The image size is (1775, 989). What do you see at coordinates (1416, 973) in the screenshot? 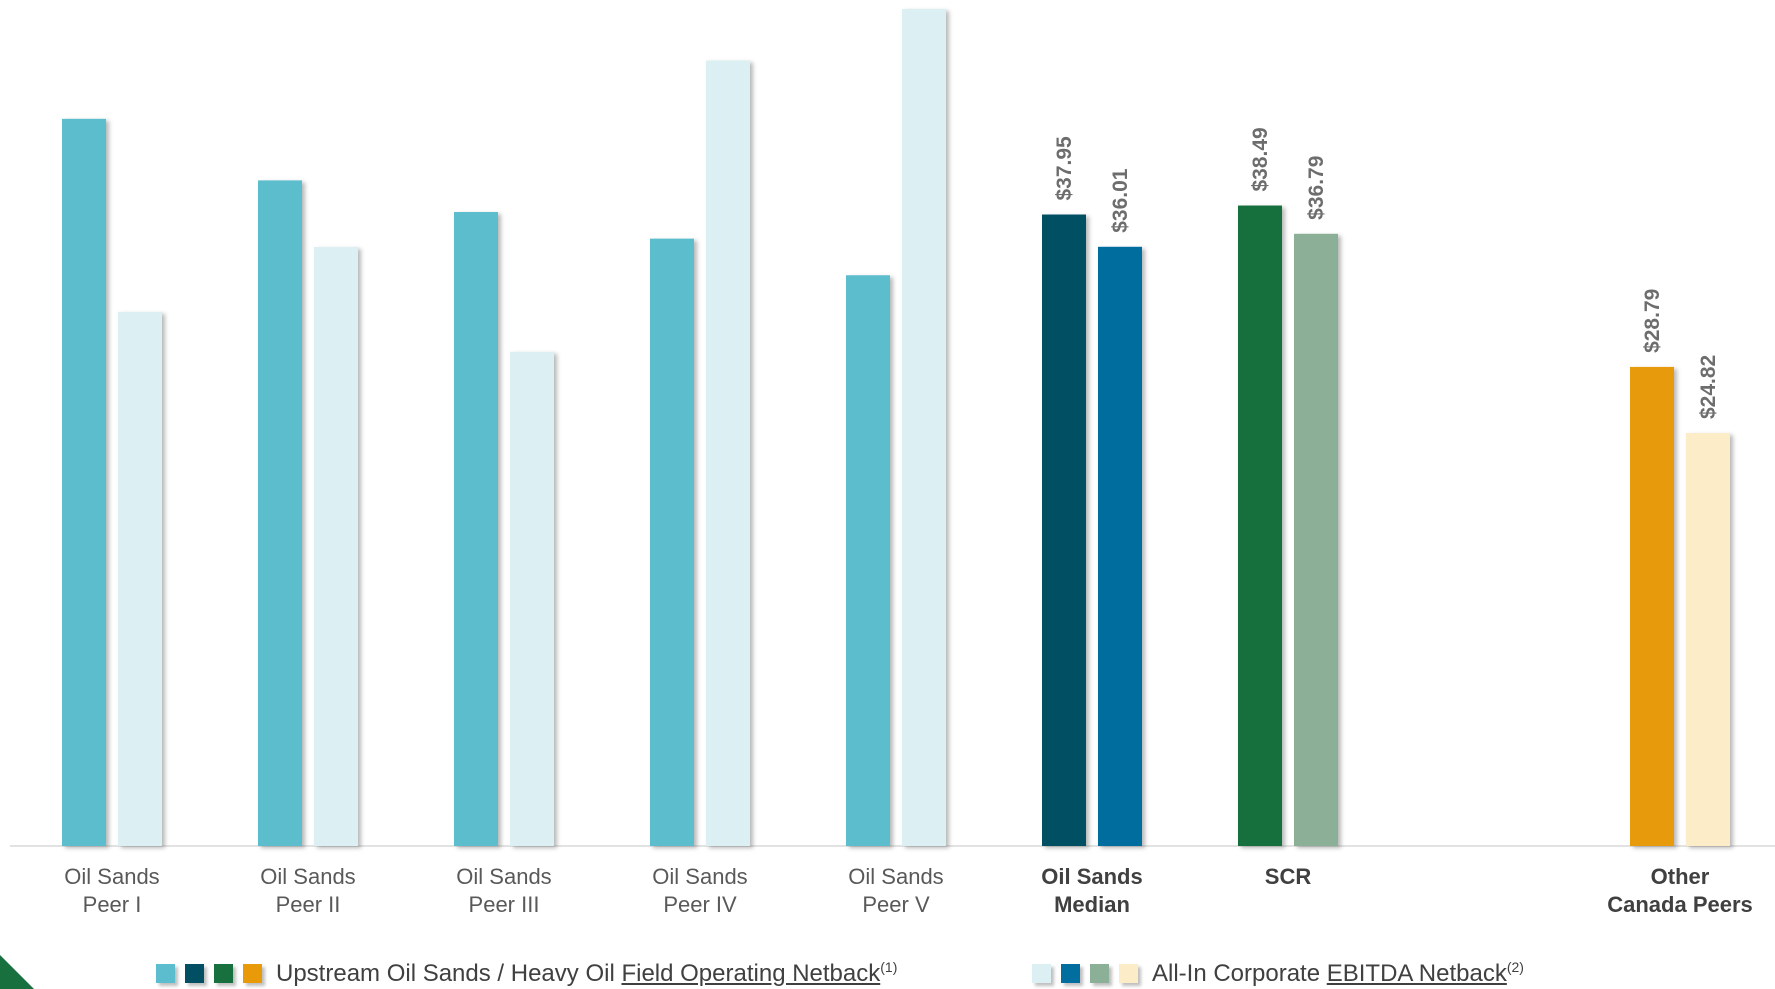
I see `legend-text-underlined: EBITDA Netback` at bounding box center [1416, 973].